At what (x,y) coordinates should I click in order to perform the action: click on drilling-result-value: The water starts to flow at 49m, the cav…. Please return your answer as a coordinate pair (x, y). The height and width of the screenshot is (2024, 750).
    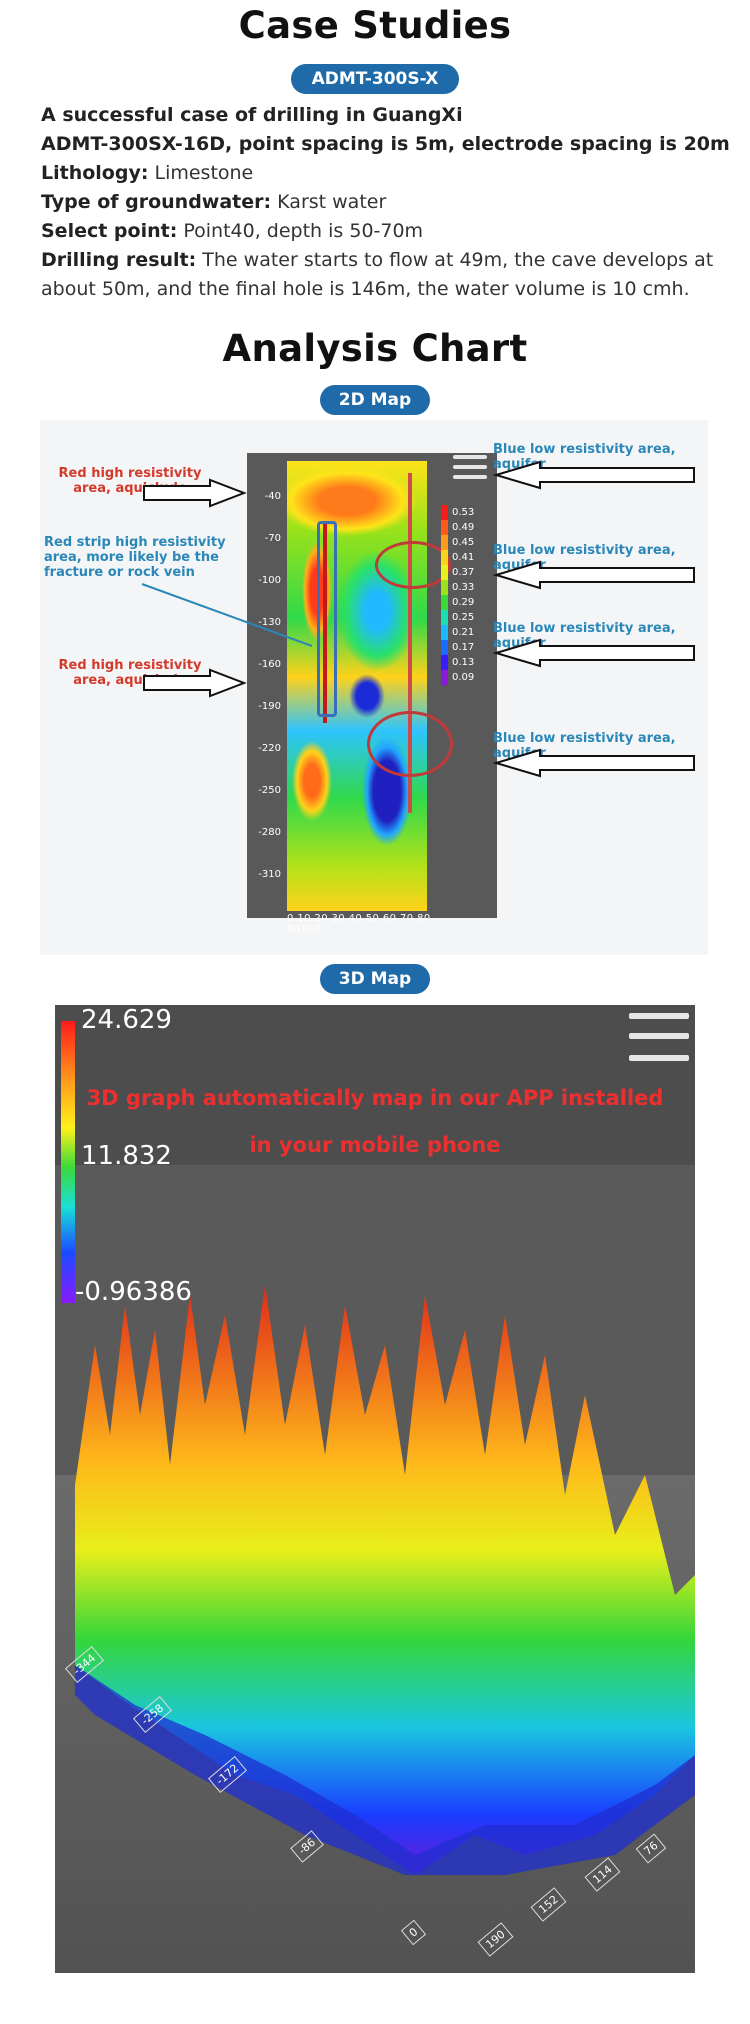
    Looking at the image, I should click on (377, 274).